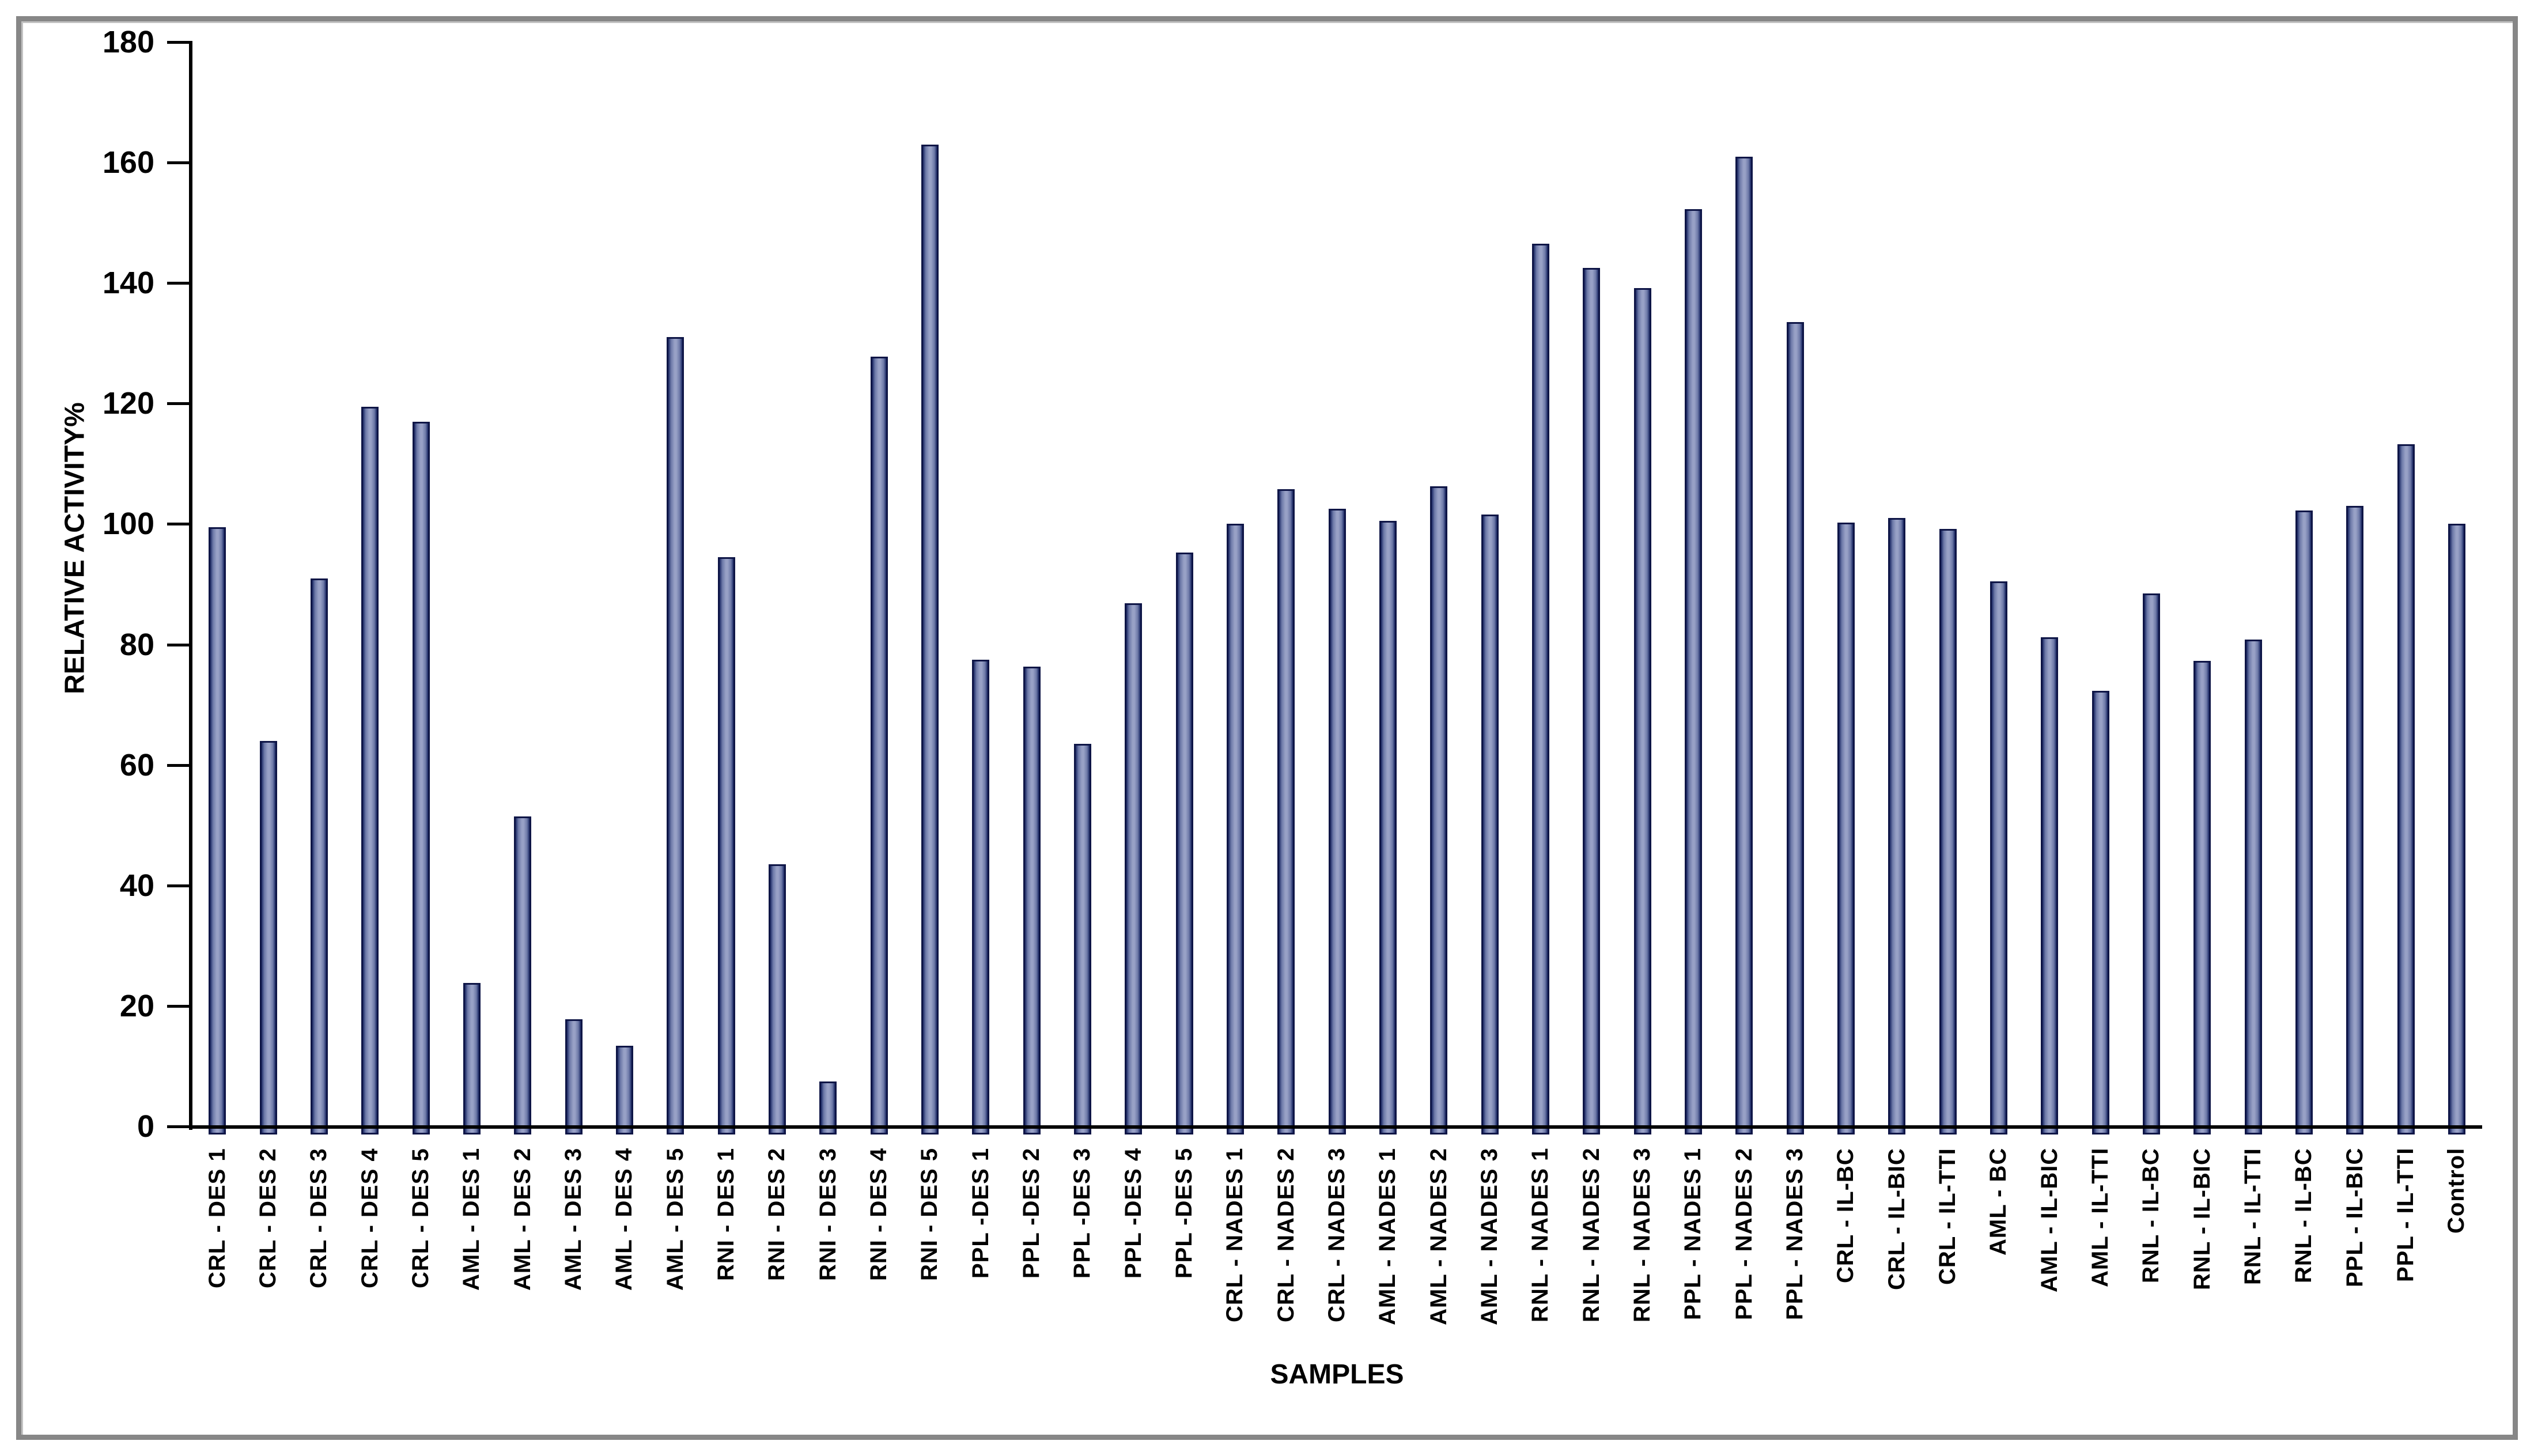 The width and height of the screenshot is (2534, 1456). Describe the element at coordinates (2049, 1221) in the screenshot. I see `x-category-label: AML - IL-BIC` at that location.